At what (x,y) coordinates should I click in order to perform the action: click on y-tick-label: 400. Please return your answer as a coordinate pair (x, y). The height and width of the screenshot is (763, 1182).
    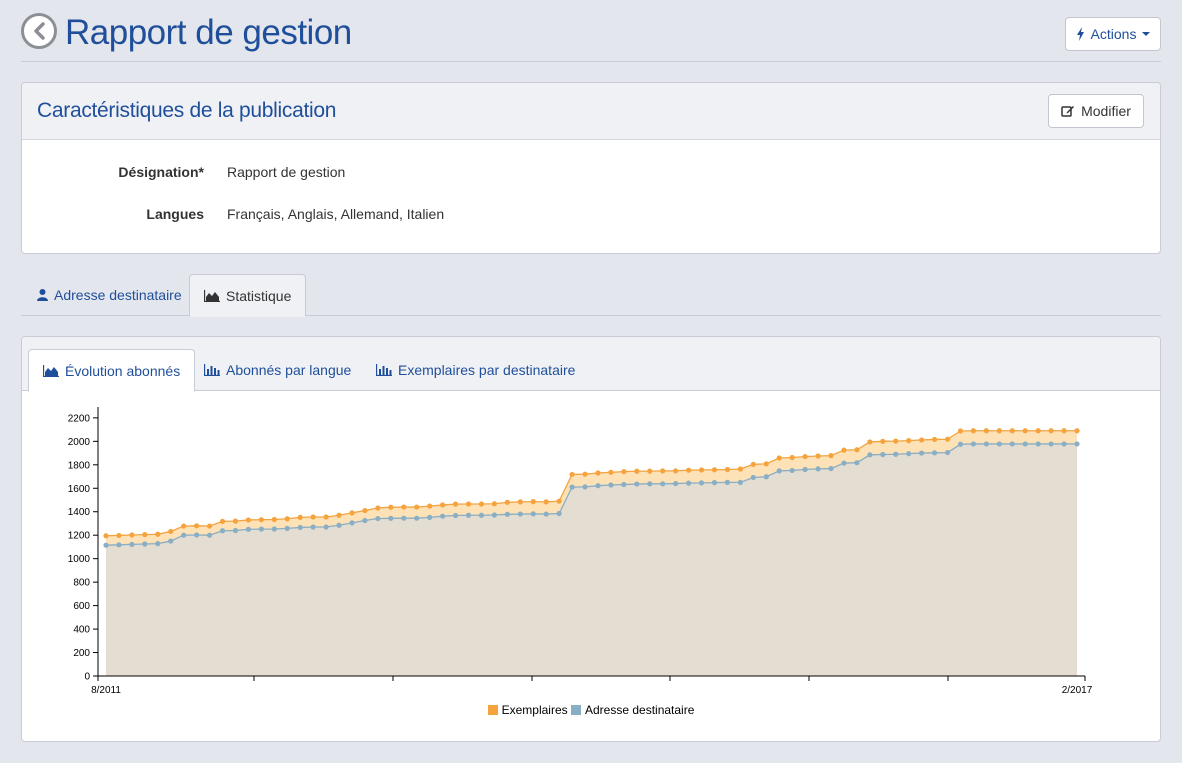
    Looking at the image, I should click on (81, 630).